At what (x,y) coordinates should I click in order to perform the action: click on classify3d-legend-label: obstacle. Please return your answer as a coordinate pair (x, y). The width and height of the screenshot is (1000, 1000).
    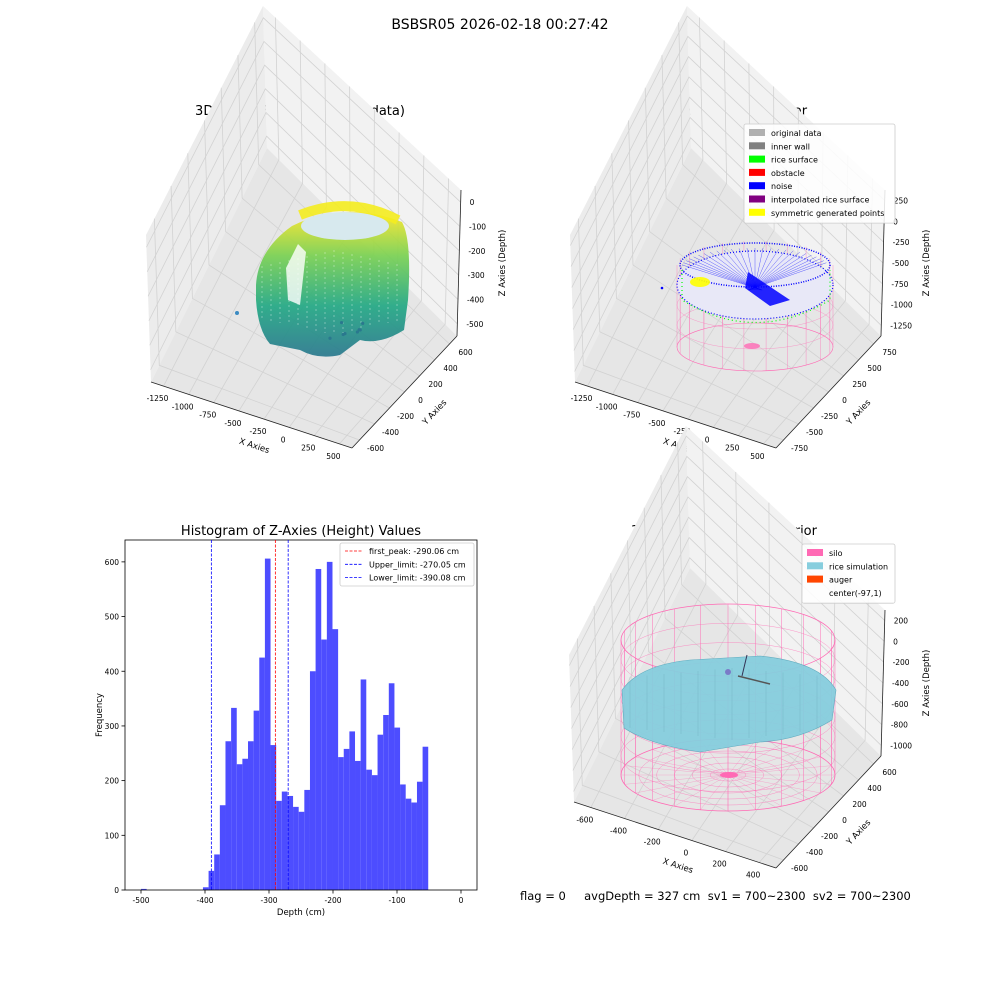
    Looking at the image, I should click on (788, 173).